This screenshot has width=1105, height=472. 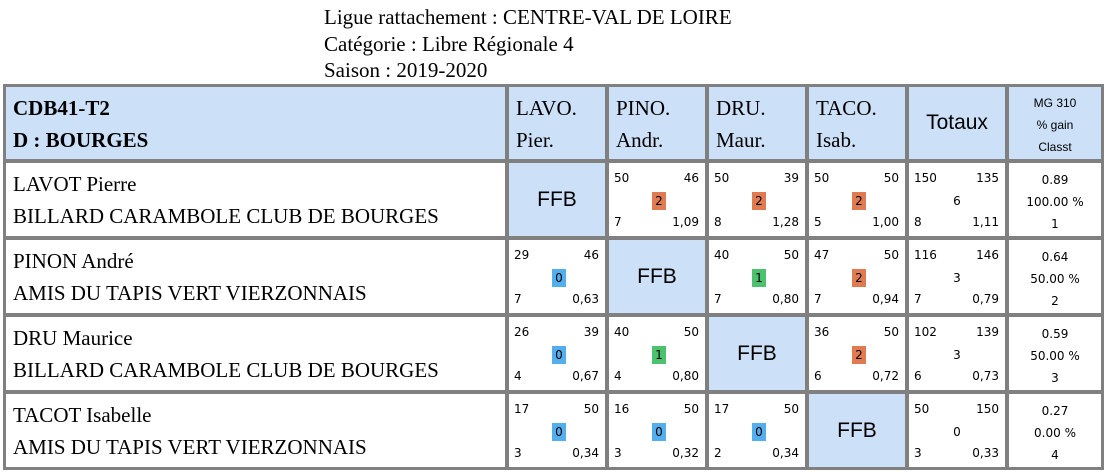 I want to click on match-reprises: 3, so click(x=618, y=453).